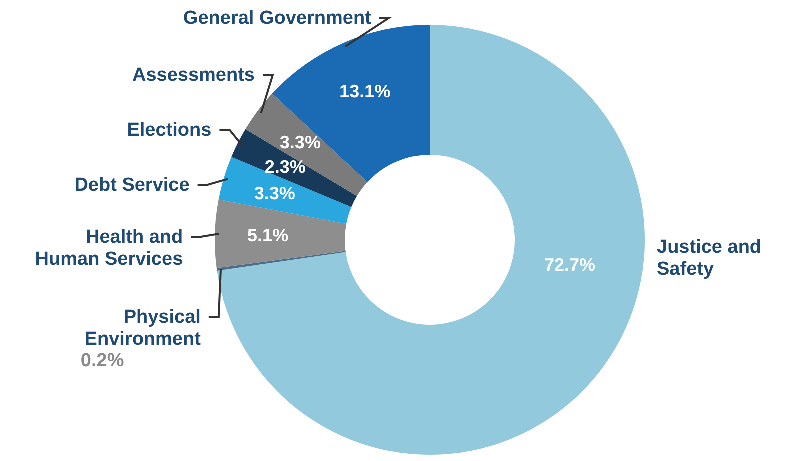  I want to click on slice-label: Health and Human Services, so click(109, 248).